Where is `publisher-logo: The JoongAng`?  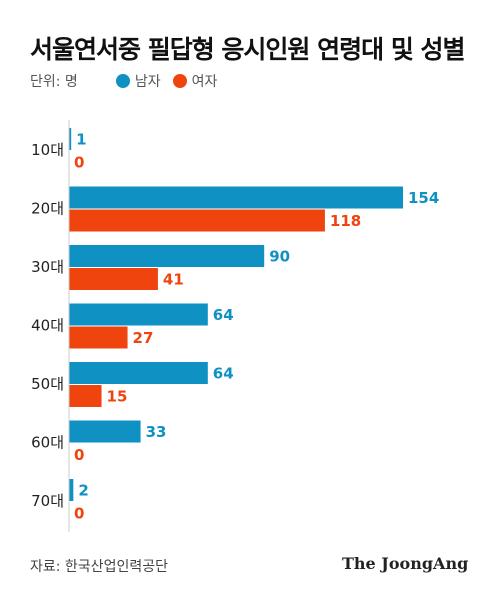
publisher-logo: The JoongAng is located at coordinates (405, 563).